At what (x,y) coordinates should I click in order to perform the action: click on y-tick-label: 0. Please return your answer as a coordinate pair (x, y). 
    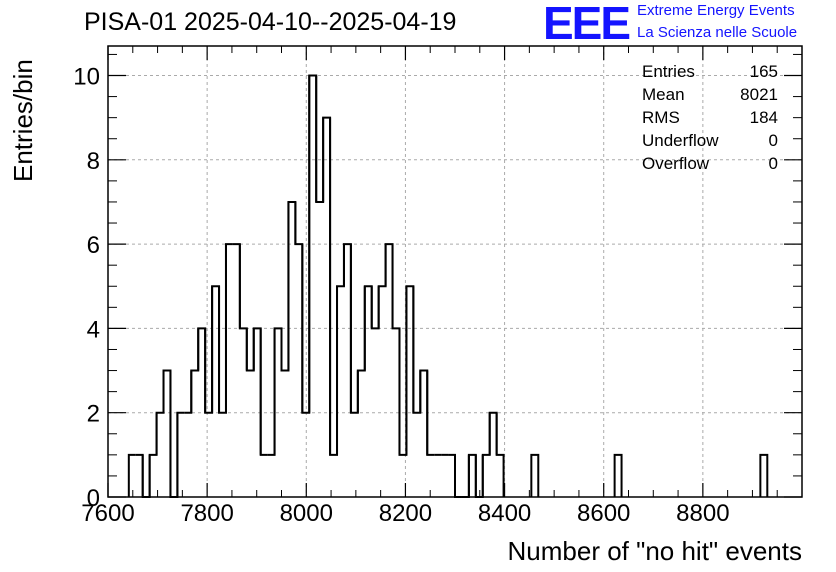
    Looking at the image, I should click on (93, 498).